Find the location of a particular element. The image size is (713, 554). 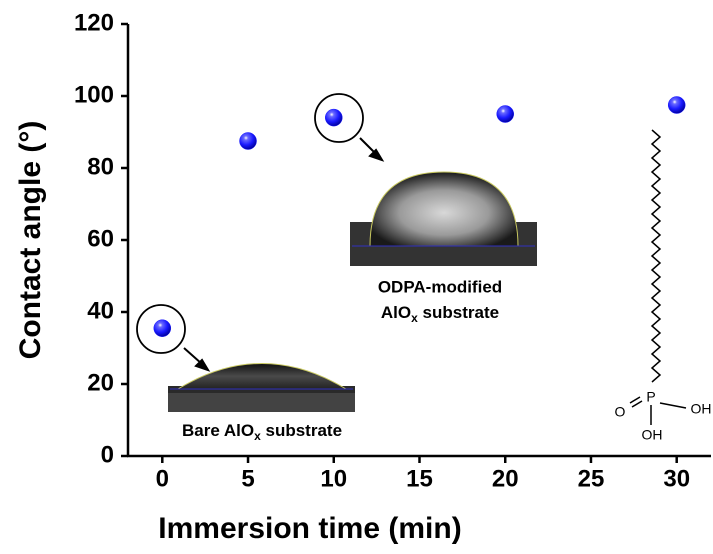

bare-droplet-image is located at coordinates (261, 387).